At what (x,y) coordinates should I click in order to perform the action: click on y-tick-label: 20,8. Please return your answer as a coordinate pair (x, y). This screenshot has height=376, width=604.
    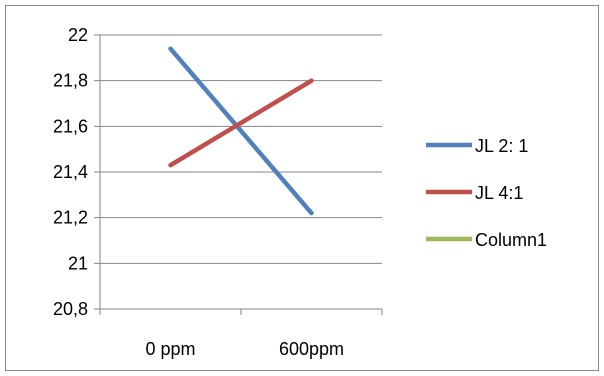
    Looking at the image, I should click on (70, 309).